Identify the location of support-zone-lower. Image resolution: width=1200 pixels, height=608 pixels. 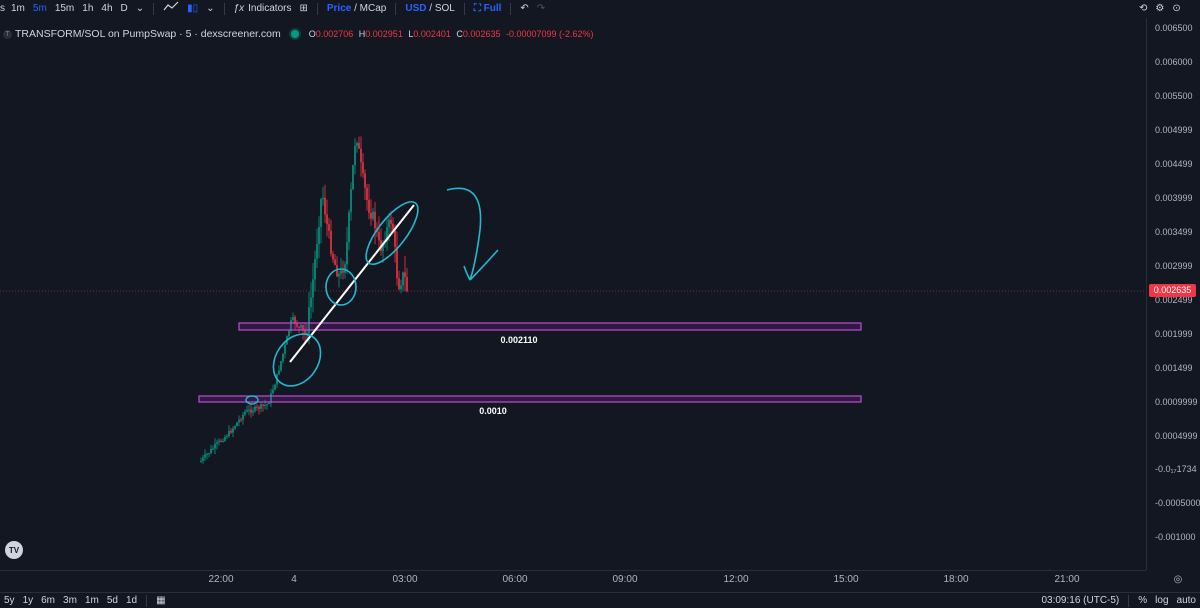
(530, 399).